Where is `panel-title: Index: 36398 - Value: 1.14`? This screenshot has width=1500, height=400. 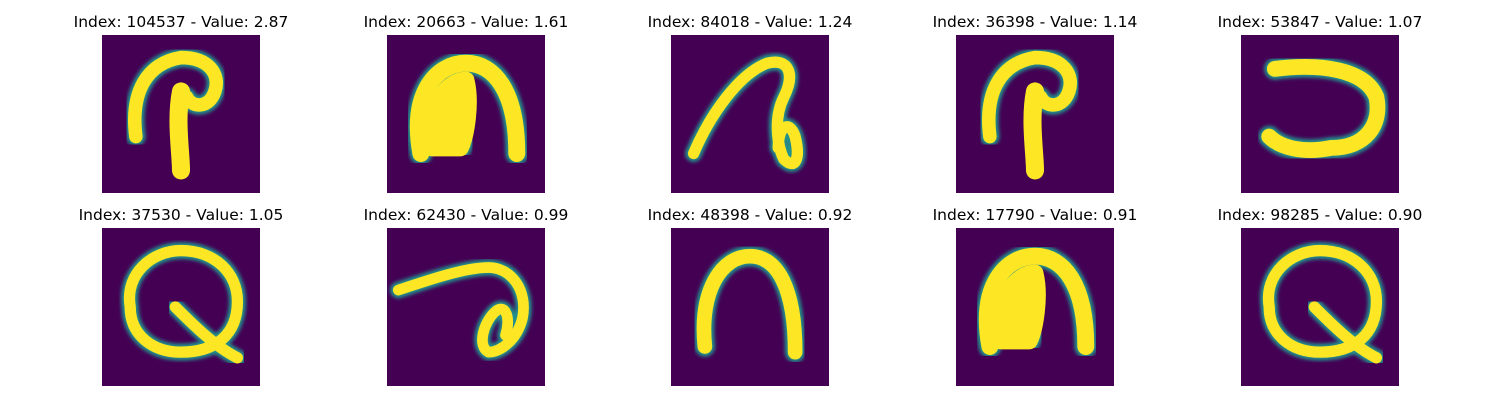
panel-title: Index: 36398 - Value: 1.14 is located at coordinates (1035, 22).